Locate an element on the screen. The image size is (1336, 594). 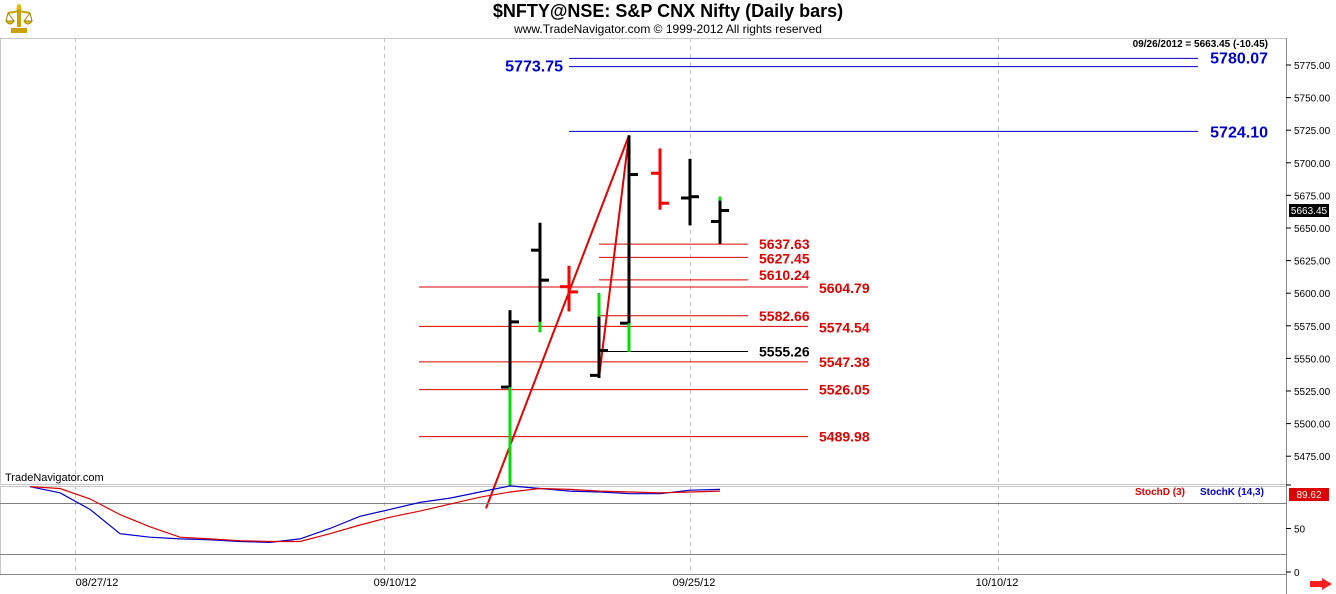
y-tick-label: 5700.00 is located at coordinates (1312, 164).